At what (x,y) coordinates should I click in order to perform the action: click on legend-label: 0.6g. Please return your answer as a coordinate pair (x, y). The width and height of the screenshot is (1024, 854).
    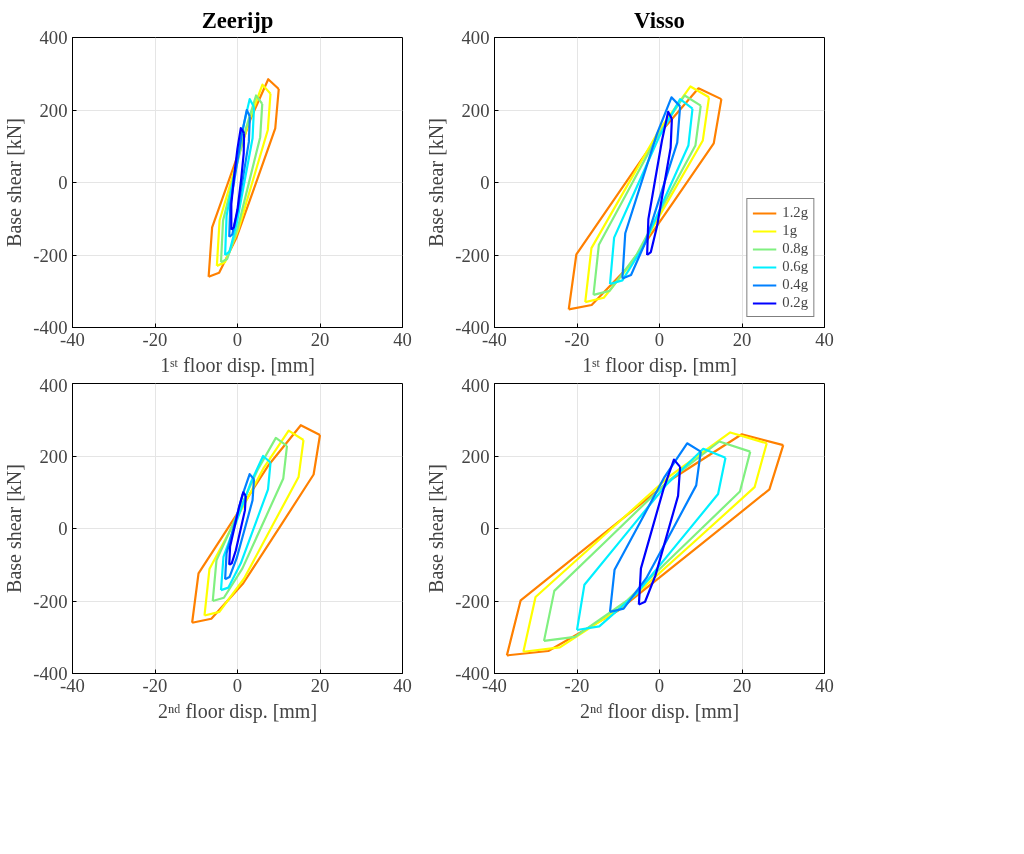
    Looking at the image, I should click on (795, 266).